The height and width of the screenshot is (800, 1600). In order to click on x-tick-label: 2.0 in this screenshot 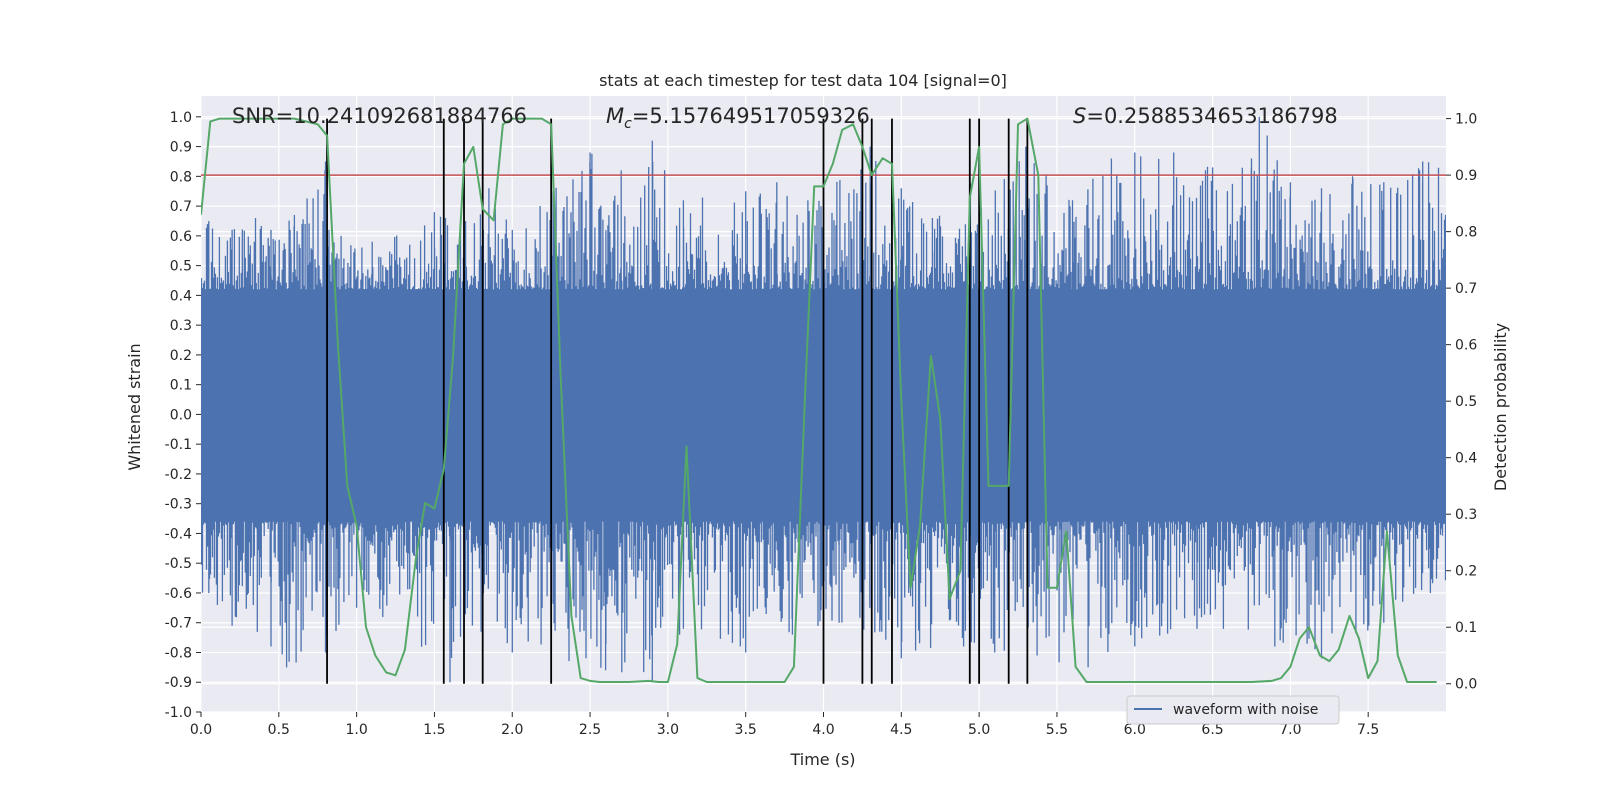, I will do `click(512, 730)`.